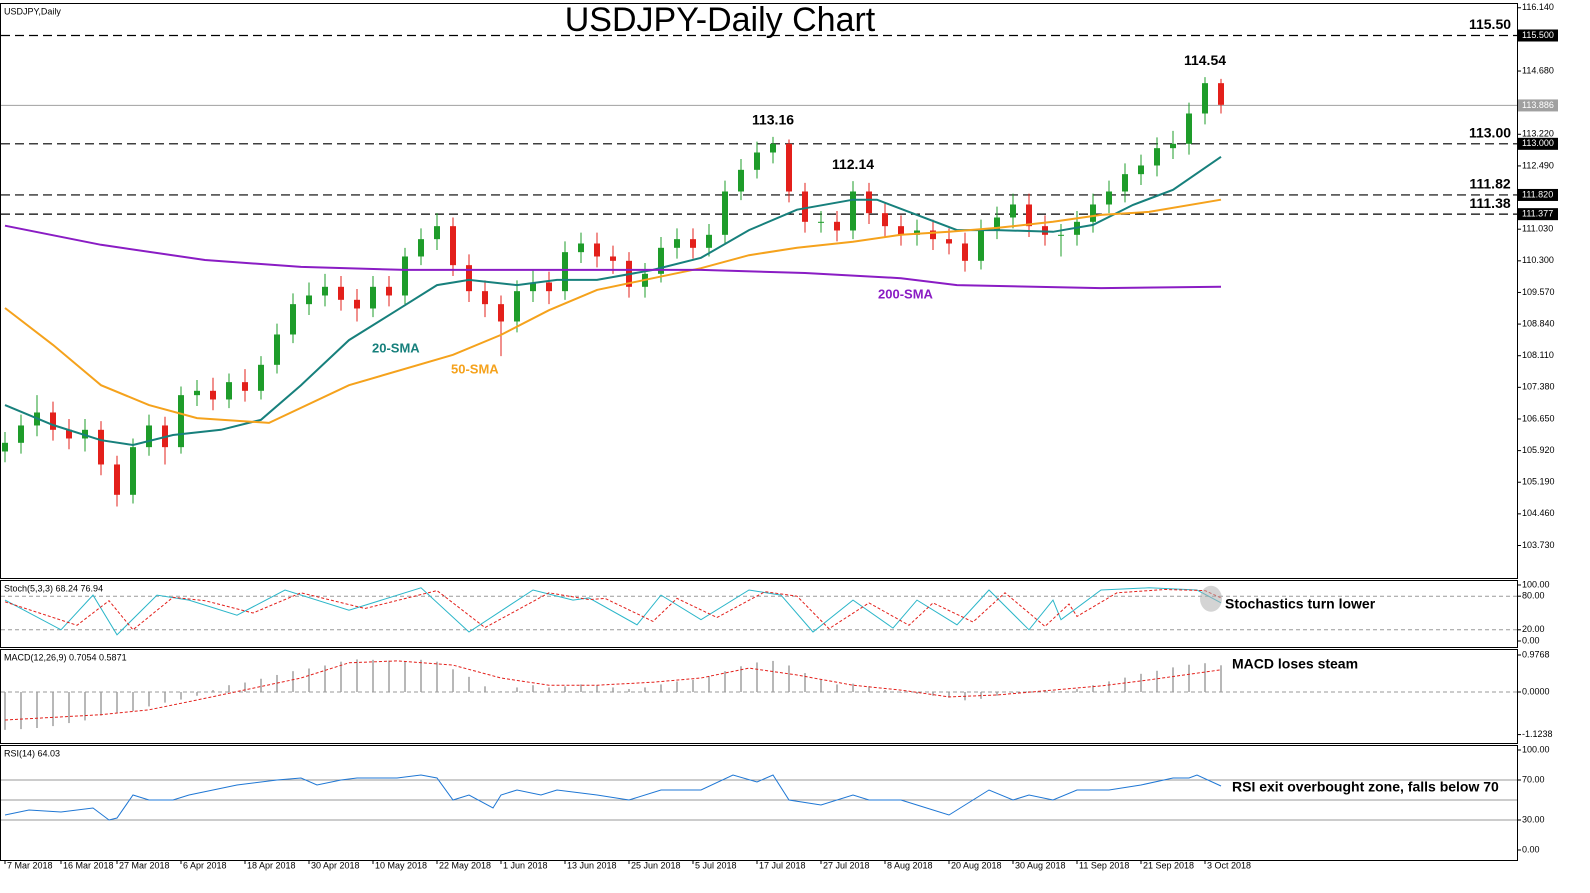  Describe the element at coordinates (1538, 545) in the screenshot. I see `y-tick-label: 103.730` at that location.